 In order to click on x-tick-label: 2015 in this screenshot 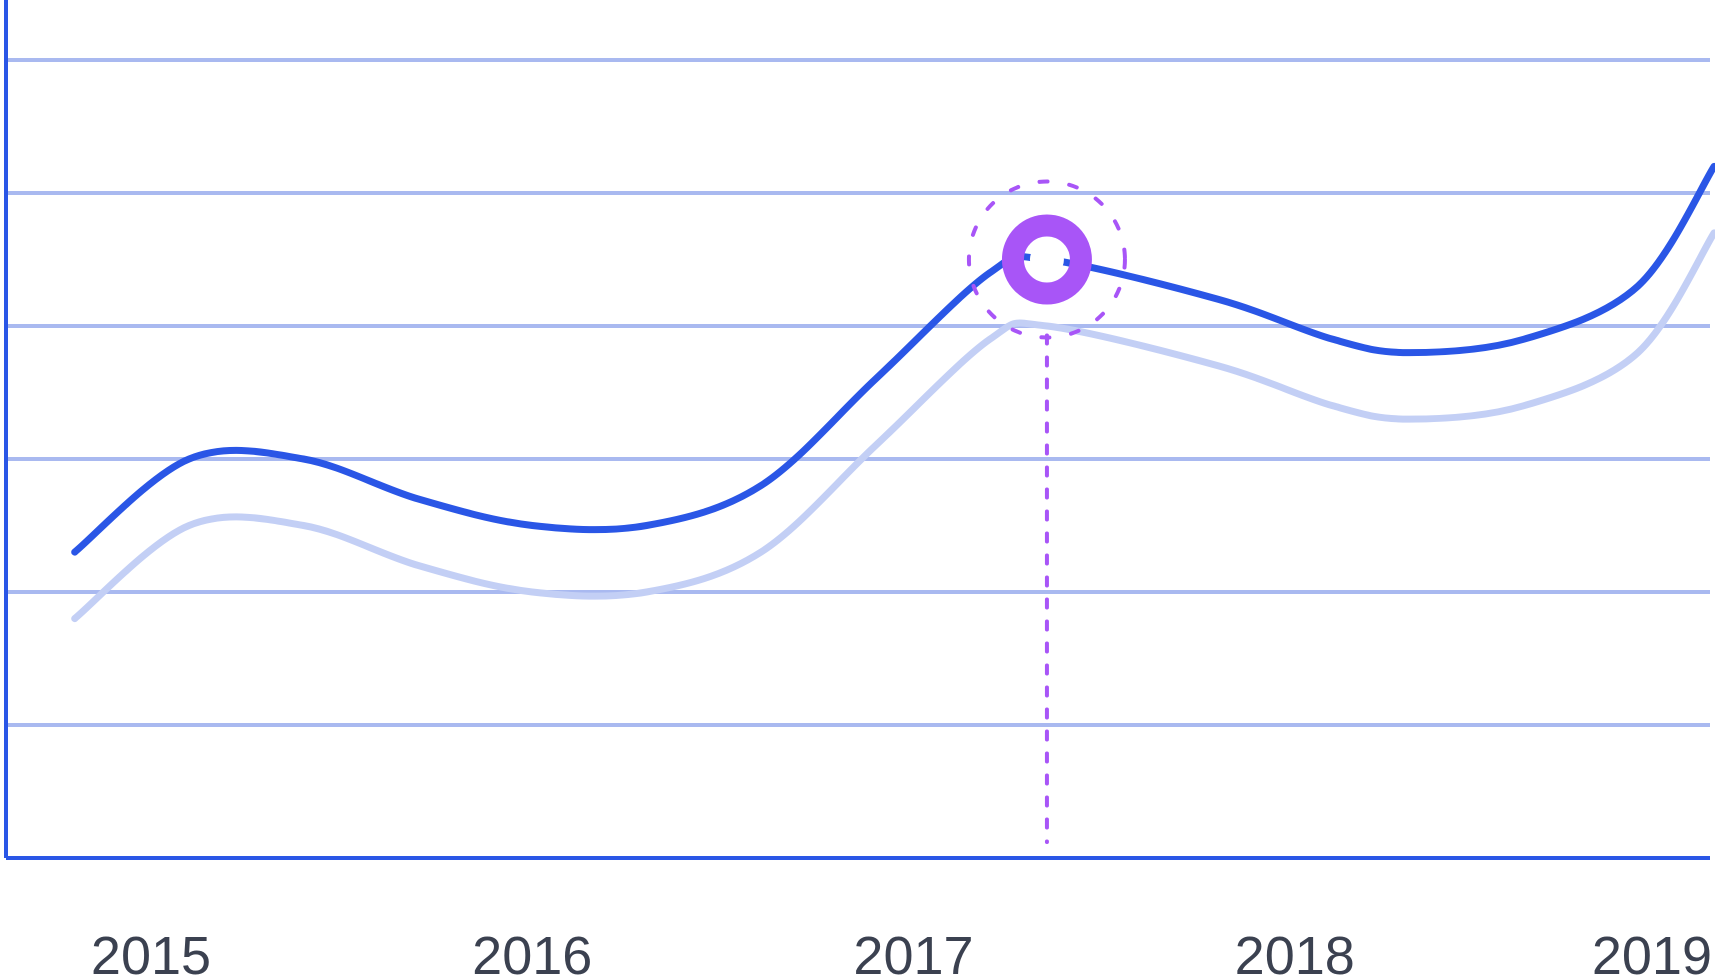, I will do `click(151, 953)`.